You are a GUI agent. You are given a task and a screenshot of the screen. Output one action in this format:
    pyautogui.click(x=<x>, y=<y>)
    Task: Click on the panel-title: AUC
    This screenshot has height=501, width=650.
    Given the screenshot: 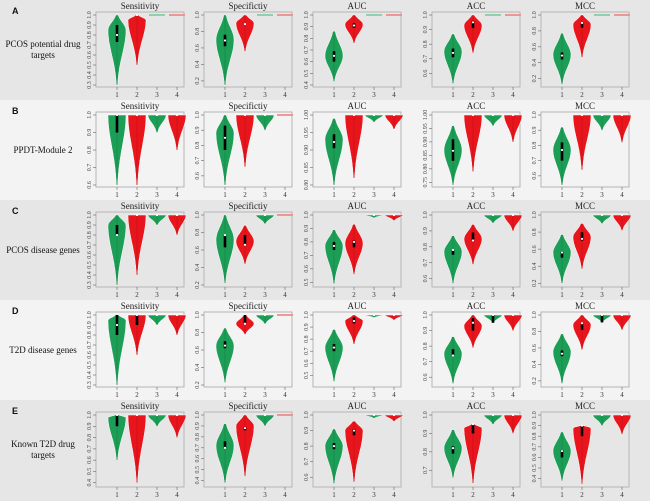 What is the action you would take?
    pyautogui.click(x=356, y=206)
    